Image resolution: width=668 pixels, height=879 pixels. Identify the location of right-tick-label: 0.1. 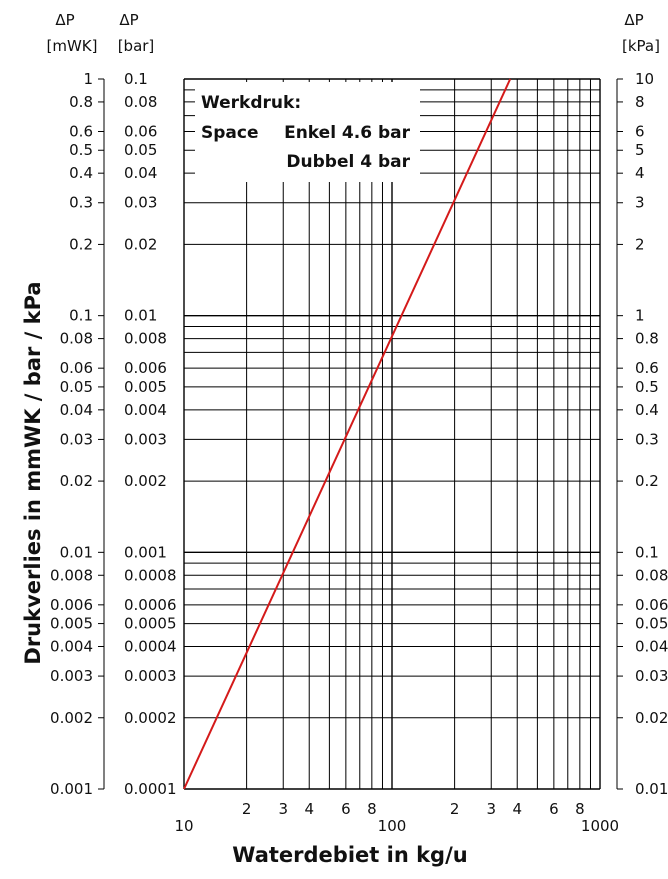
(647, 552).